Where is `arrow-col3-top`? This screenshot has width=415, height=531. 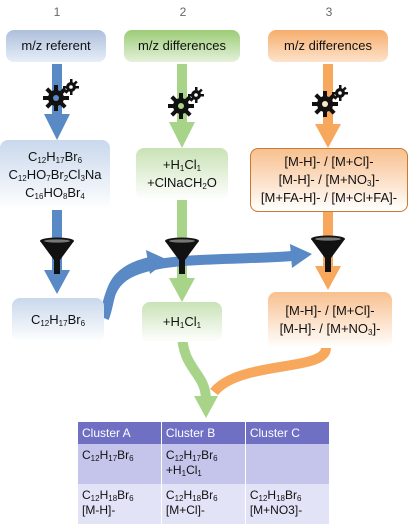 arrow-col3-top is located at coordinates (328, 106).